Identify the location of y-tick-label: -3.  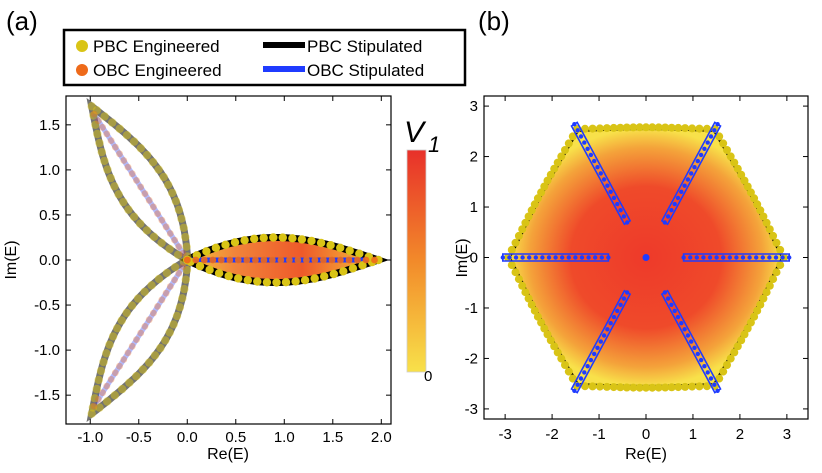
(471, 409).